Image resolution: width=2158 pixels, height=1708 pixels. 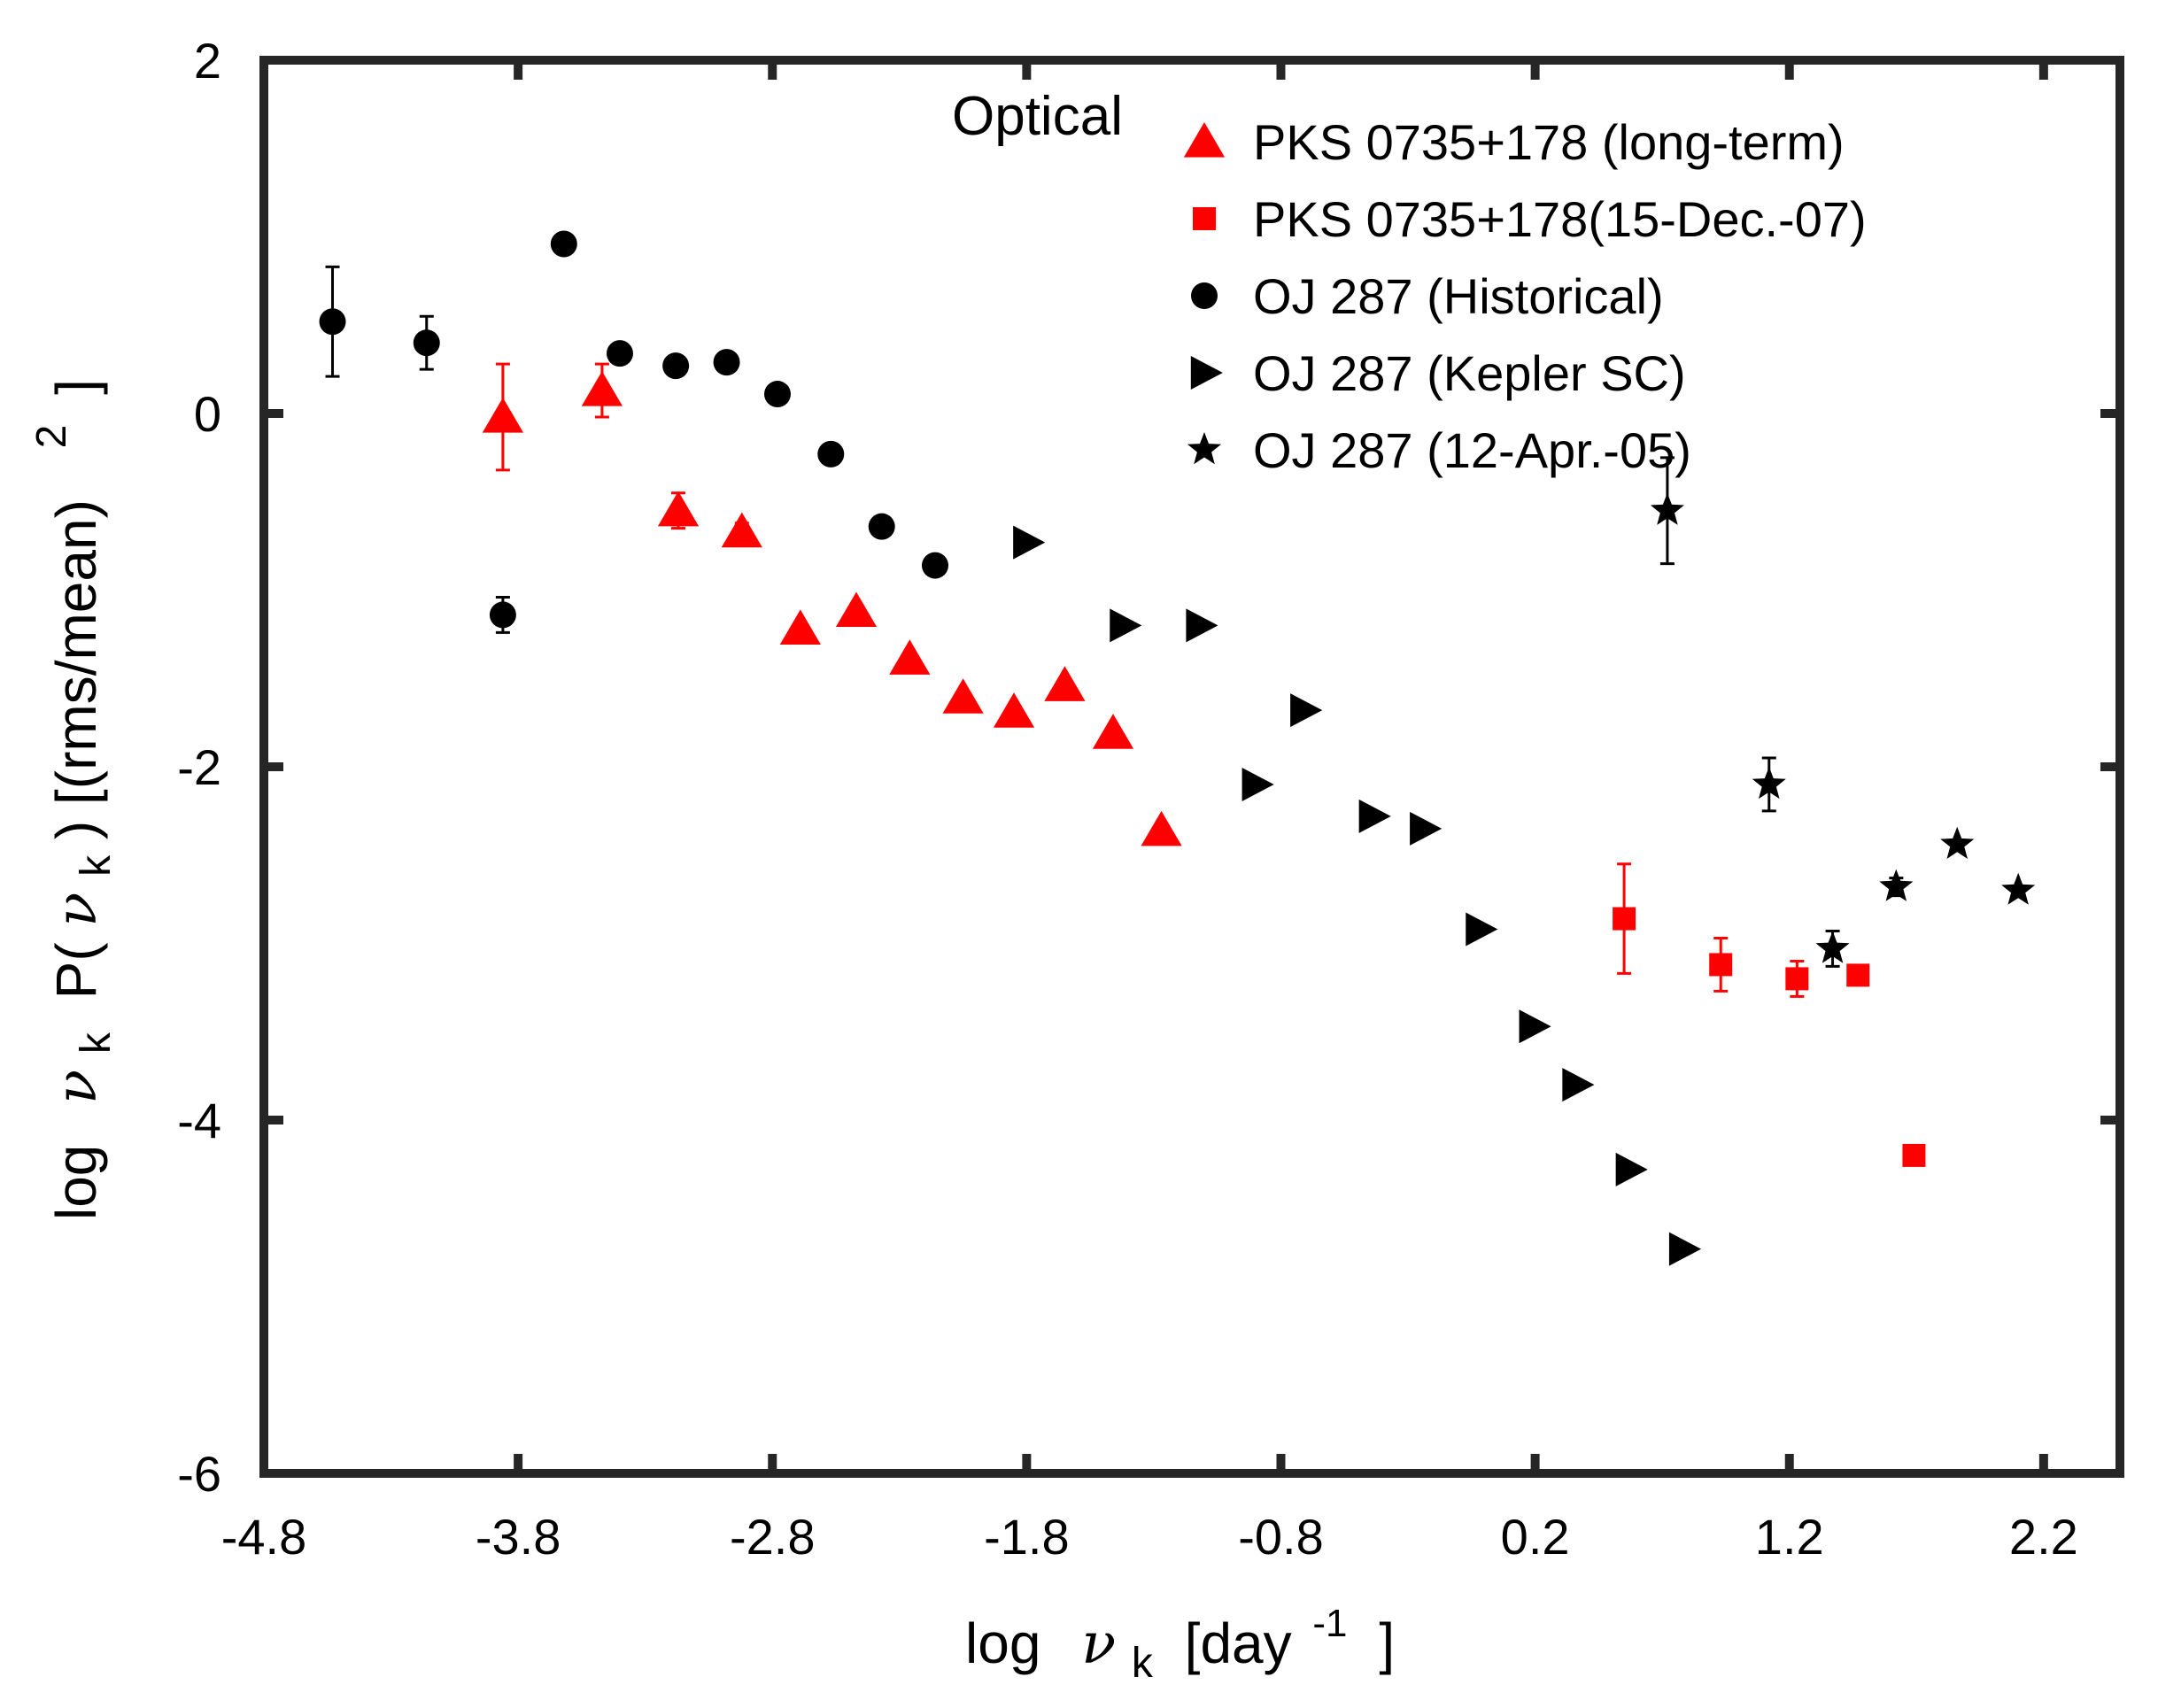 I want to click on y-tick-label: -2, so click(x=199, y=767).